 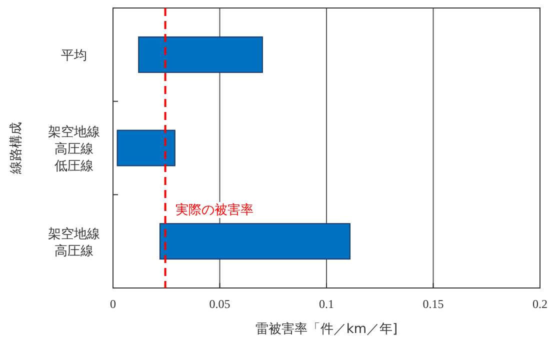 What do you see at coordinates (214, 210) in the screenshot?
I see `ref-line-label: 実際の被害率` at bounding box center [214, 210].